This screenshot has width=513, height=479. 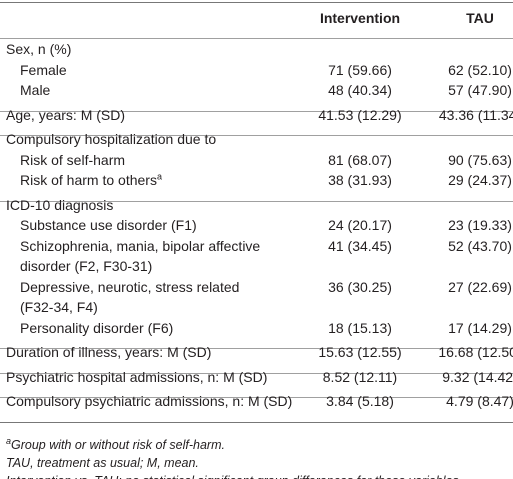 What do you see at coordinates (97, 327) in the screenshot?
I see `row-label: Personality disorder (F6)` at bounding box center [97, 327].